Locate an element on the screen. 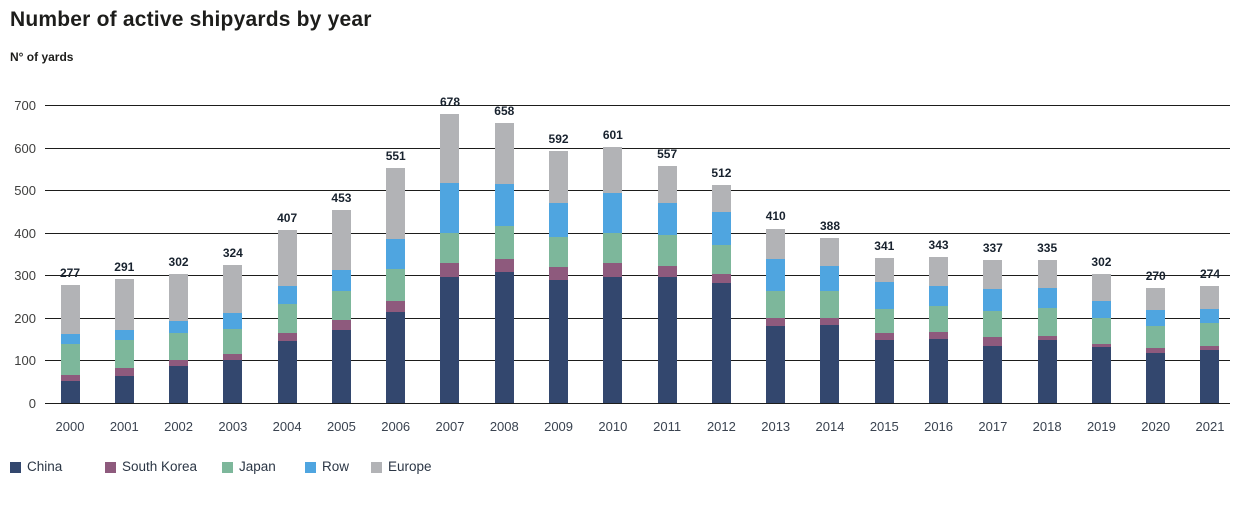  bar-total-label-2018: 335 is located at coordinates (1047, 248).